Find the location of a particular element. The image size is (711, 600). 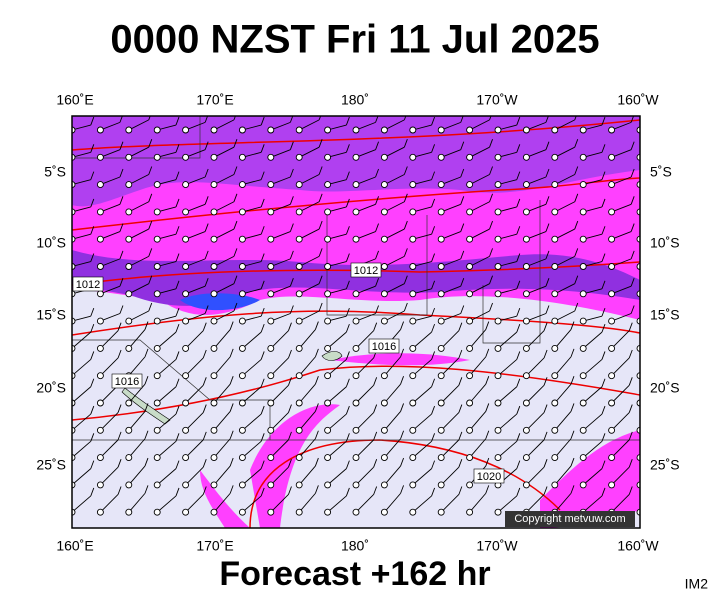

lon-label: 170˚W is located at coordinates (497, 100).